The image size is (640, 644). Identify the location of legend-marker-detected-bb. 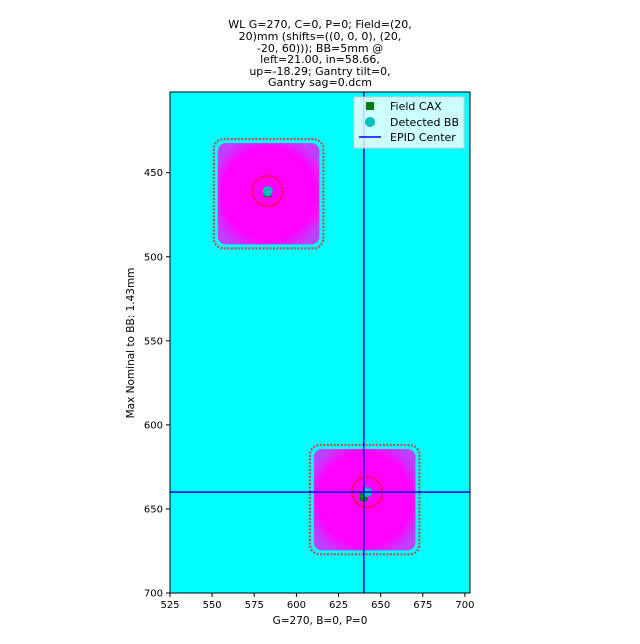
(370, 122).